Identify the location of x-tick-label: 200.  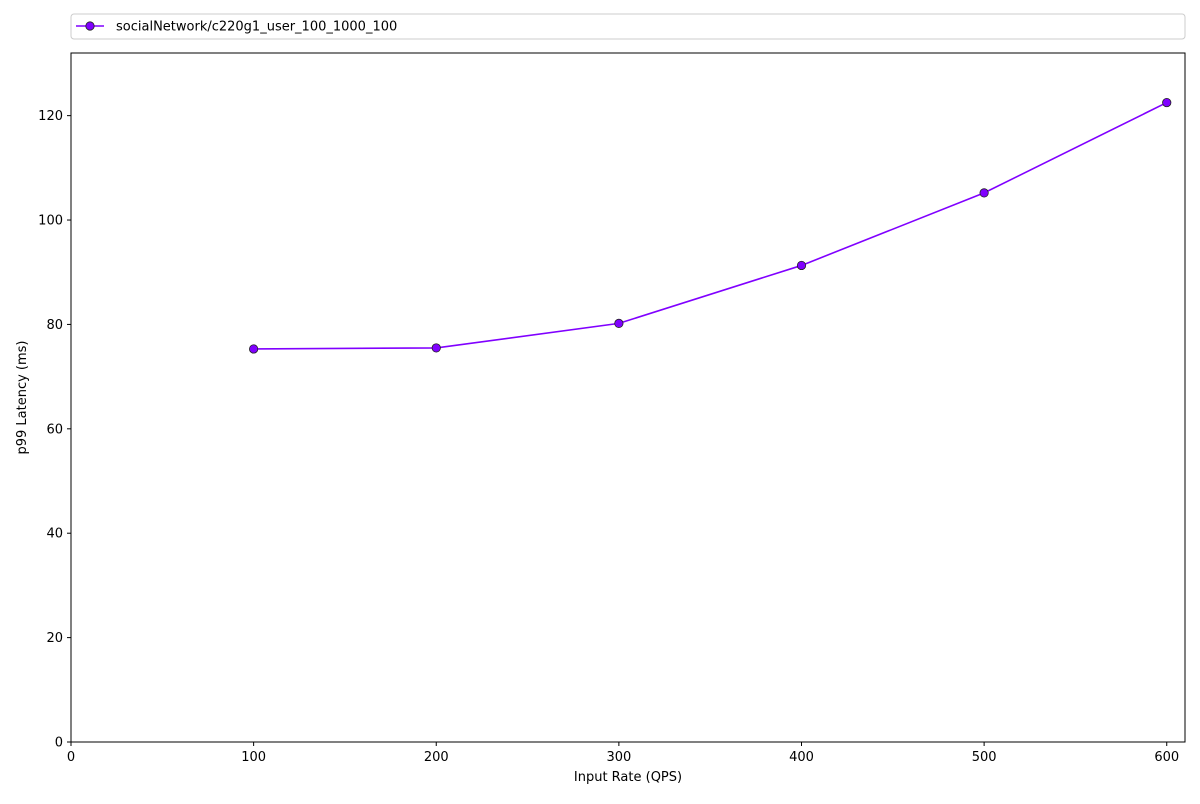
(436, 757).